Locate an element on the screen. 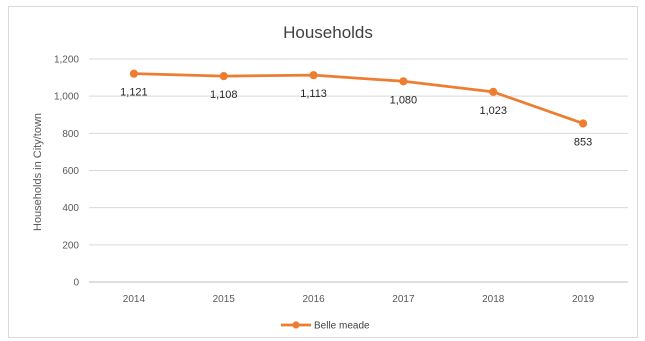  x-tick-label: 2018 is located at coordinates (493, 299).